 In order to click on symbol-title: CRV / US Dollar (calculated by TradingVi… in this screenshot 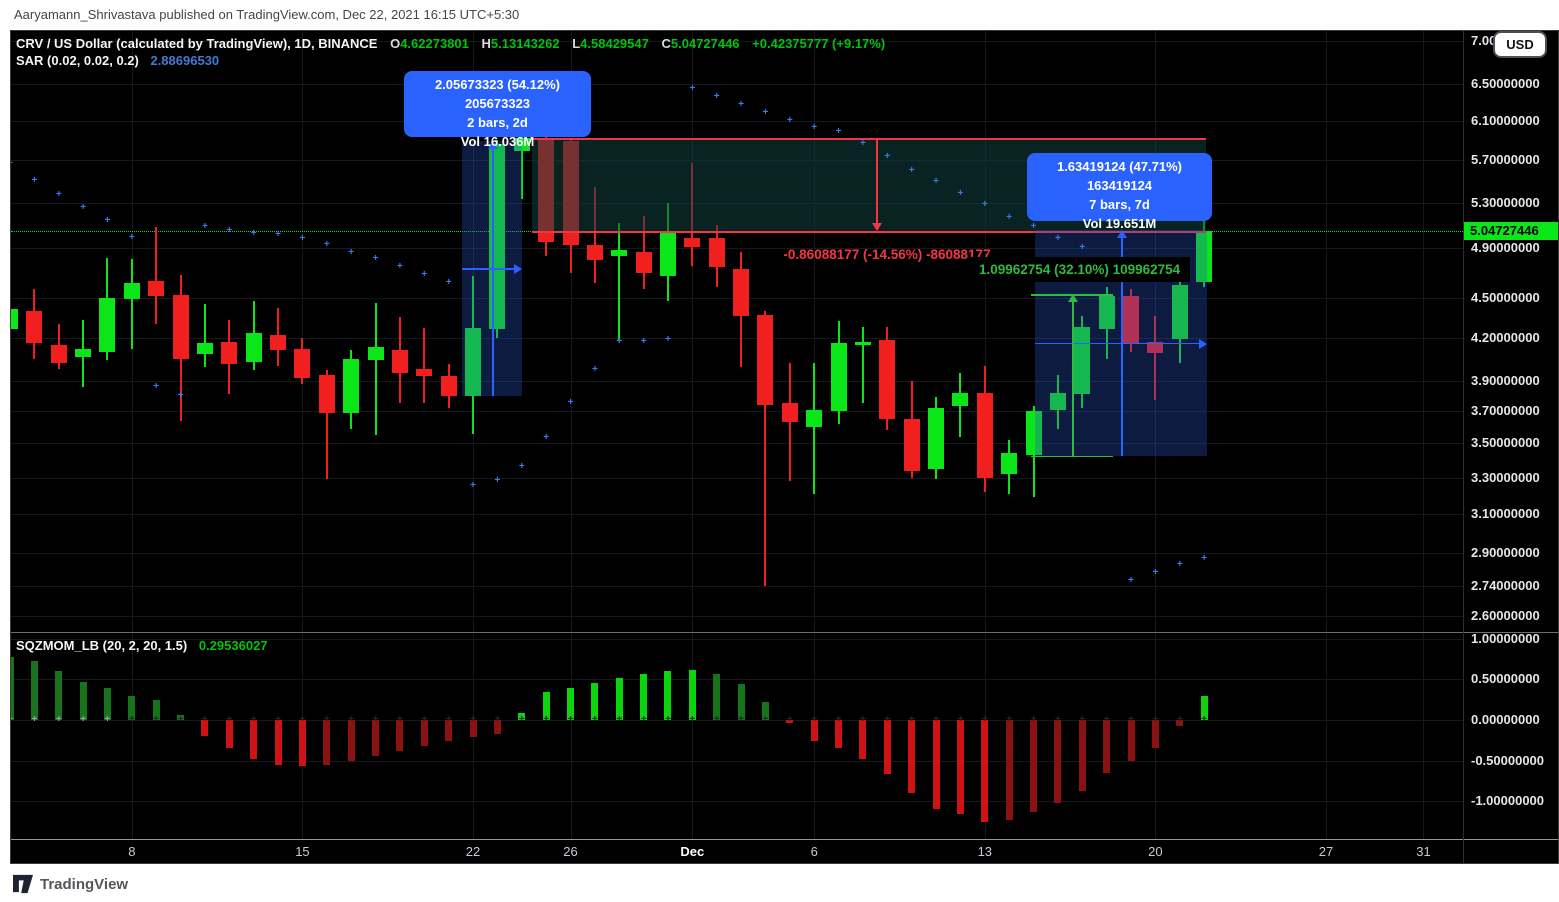, I will do `click(197, 43)`.